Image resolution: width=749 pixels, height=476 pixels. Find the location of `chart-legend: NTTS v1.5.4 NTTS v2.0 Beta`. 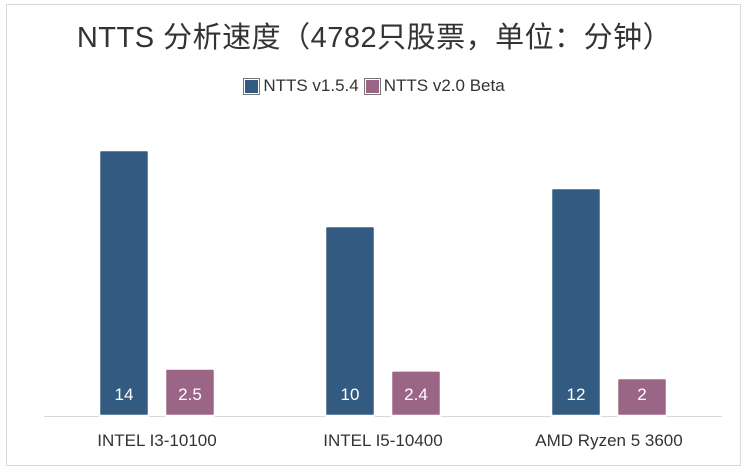

chart-legend: NTTS v1.5.4 NTTS v2.0 Beta is located at coordinates (374, 86).